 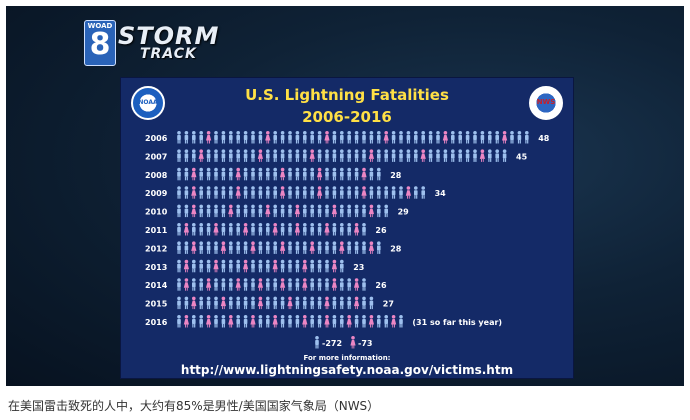 I want to click on bar-2009, so click(x=301, y=192).